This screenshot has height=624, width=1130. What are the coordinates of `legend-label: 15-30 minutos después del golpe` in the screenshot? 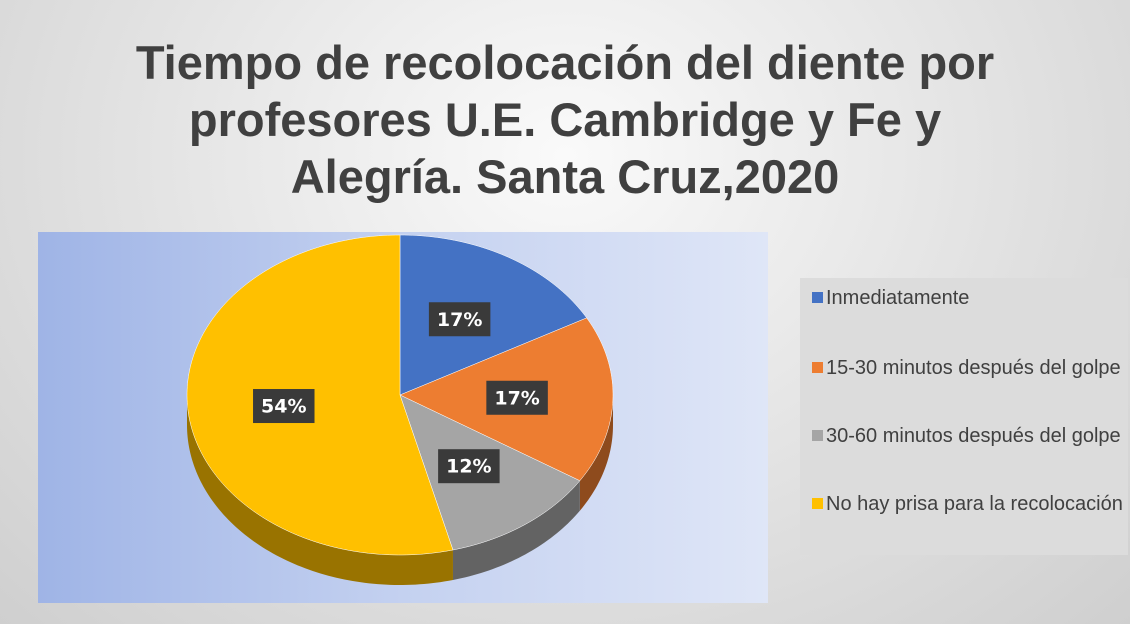 It's located at (973, 368).